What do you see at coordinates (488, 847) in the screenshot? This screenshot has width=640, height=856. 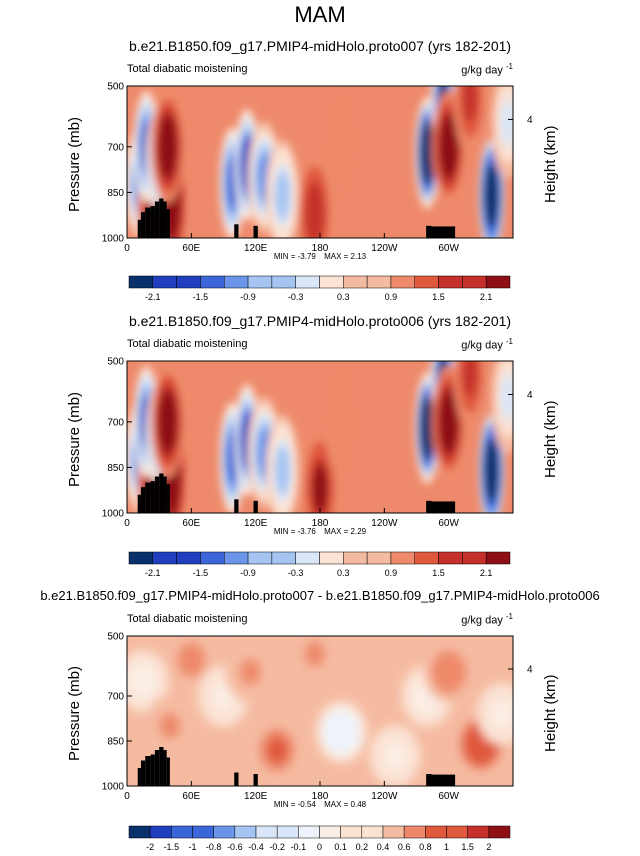 I see `colorbar-label: 2` at bounding box center [488, 847].